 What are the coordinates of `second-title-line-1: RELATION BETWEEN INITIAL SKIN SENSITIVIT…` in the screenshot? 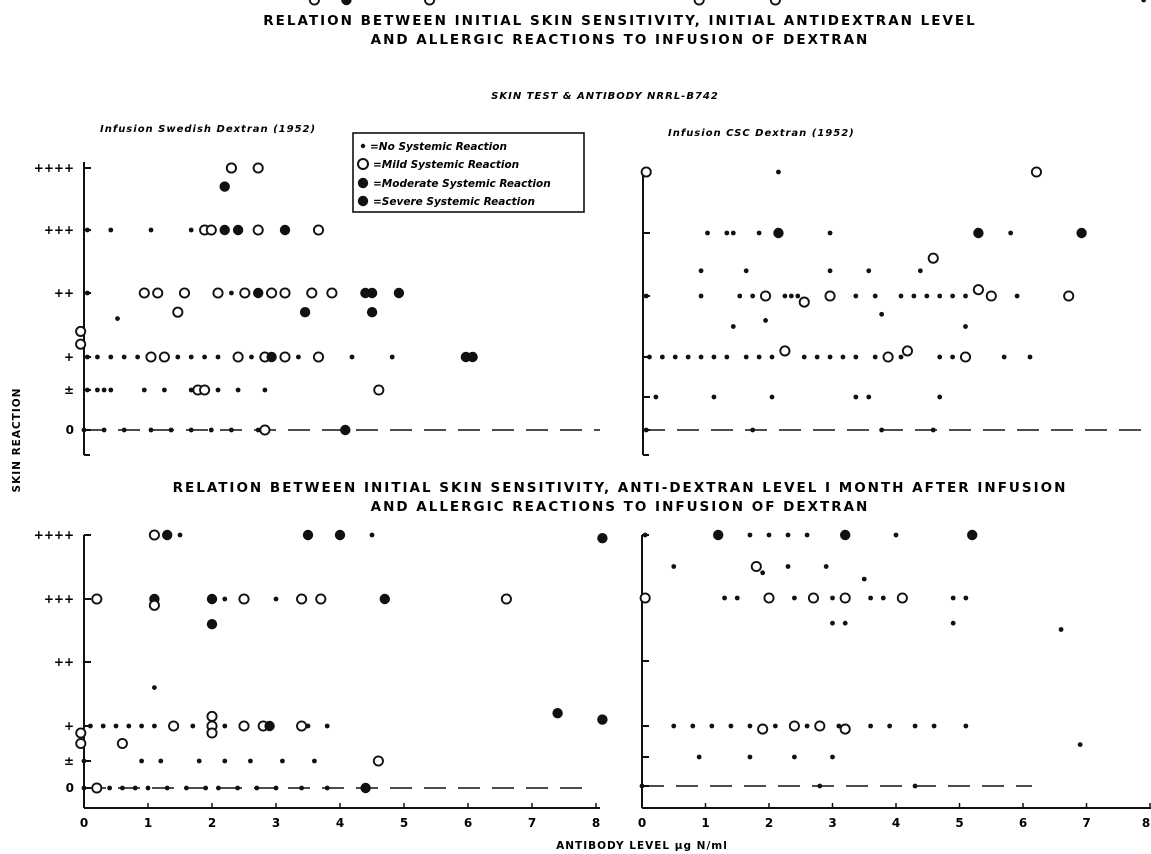 It's located at (620, 488).